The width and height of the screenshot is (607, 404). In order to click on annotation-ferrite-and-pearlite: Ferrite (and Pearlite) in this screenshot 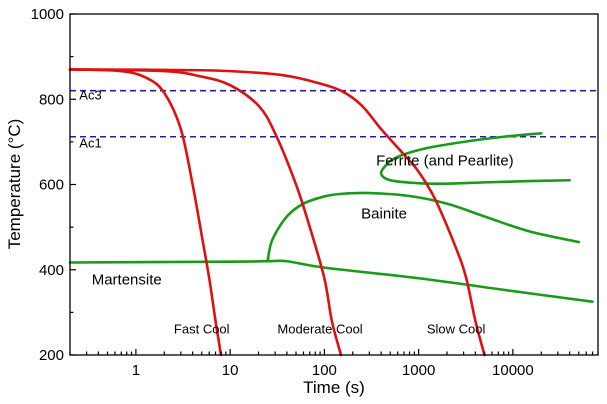, I will do `click(445, 160)`.